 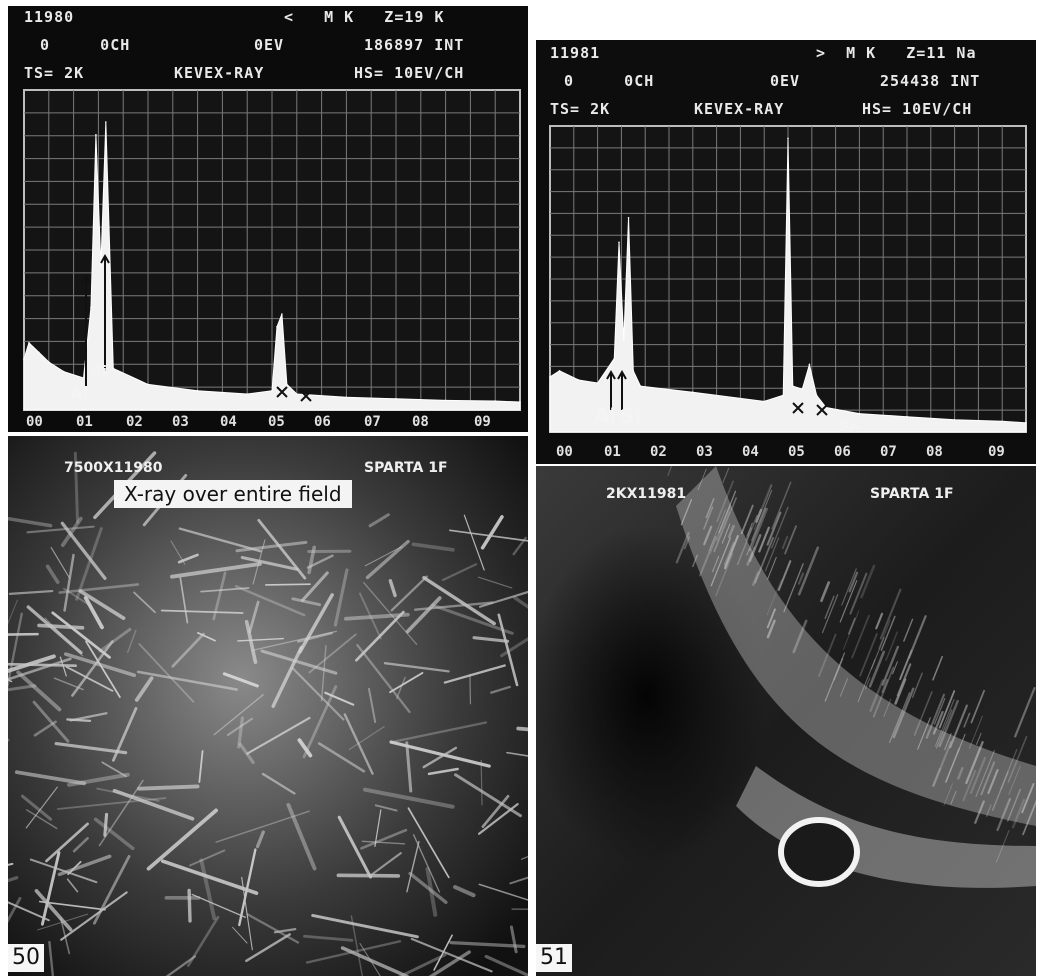 What do you see at coordinates (322, 422) in the screenshot?
I see `x-tick-label: 06` at bounding box center [322, 422].